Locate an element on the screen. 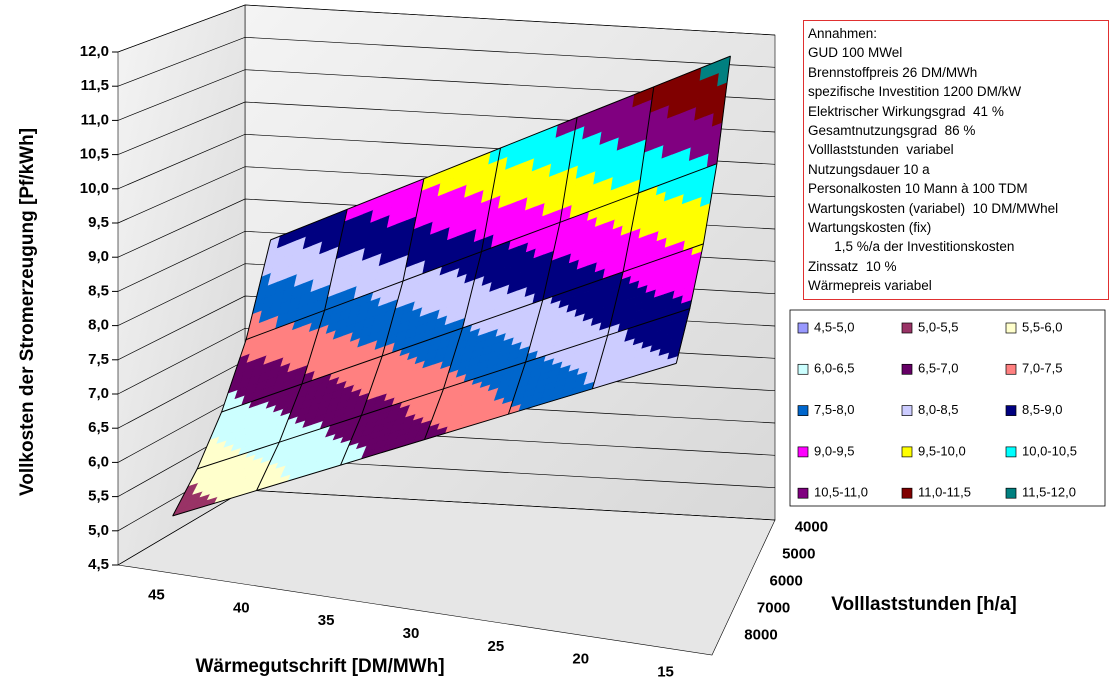 Image resolution: width=1115 pixels, height=684 pixels. x-tick-label: 40 is located at coordinates (241, 607).